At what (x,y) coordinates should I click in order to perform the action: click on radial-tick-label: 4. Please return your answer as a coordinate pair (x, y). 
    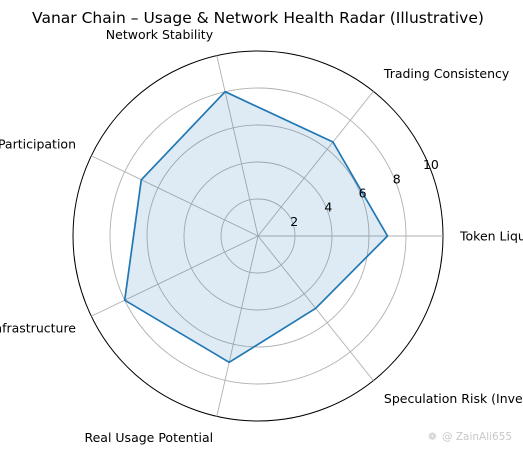
    Looking at the image, I should click on (328, 207).